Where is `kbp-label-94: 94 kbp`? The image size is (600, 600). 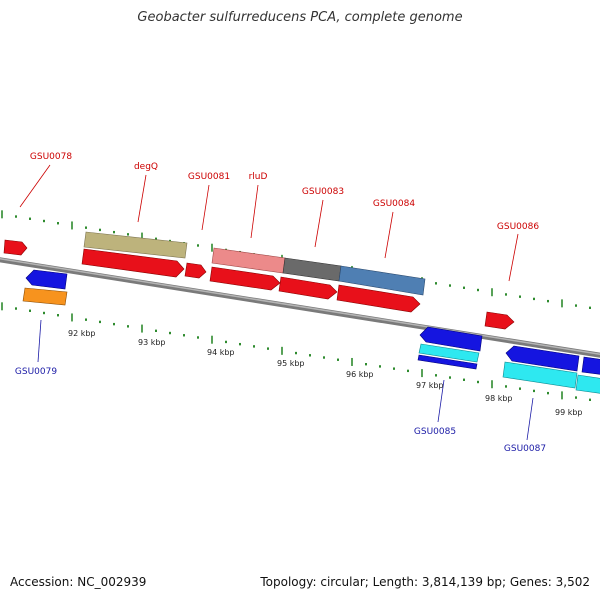
kbp-label-94: 94 kbp is located at coordinates (221, 352).